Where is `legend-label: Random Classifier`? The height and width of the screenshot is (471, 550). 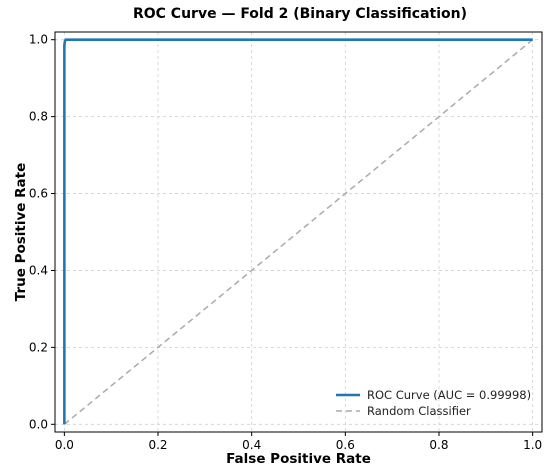 legend-label: Random Classifier is located at coordinates (419, 411).